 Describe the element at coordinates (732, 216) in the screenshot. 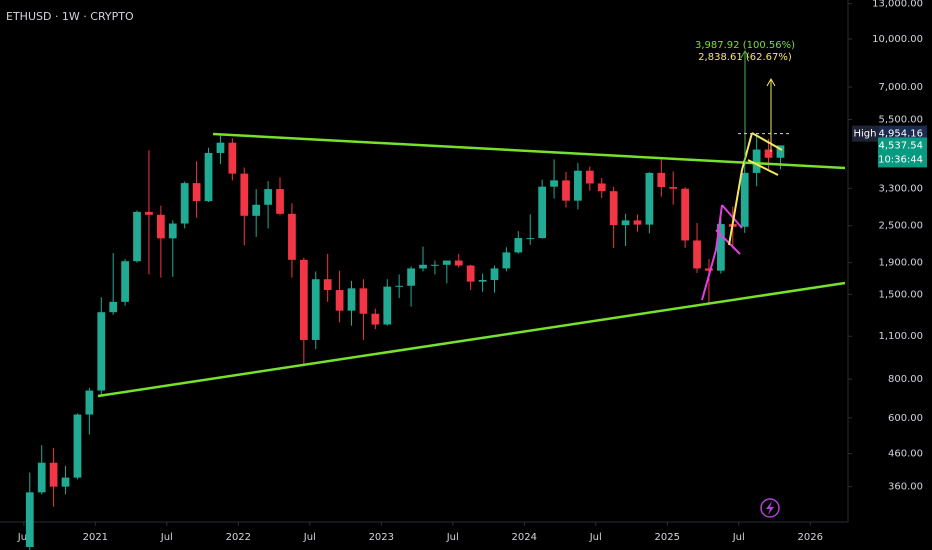

I see `magenta-flag-top` at that location.